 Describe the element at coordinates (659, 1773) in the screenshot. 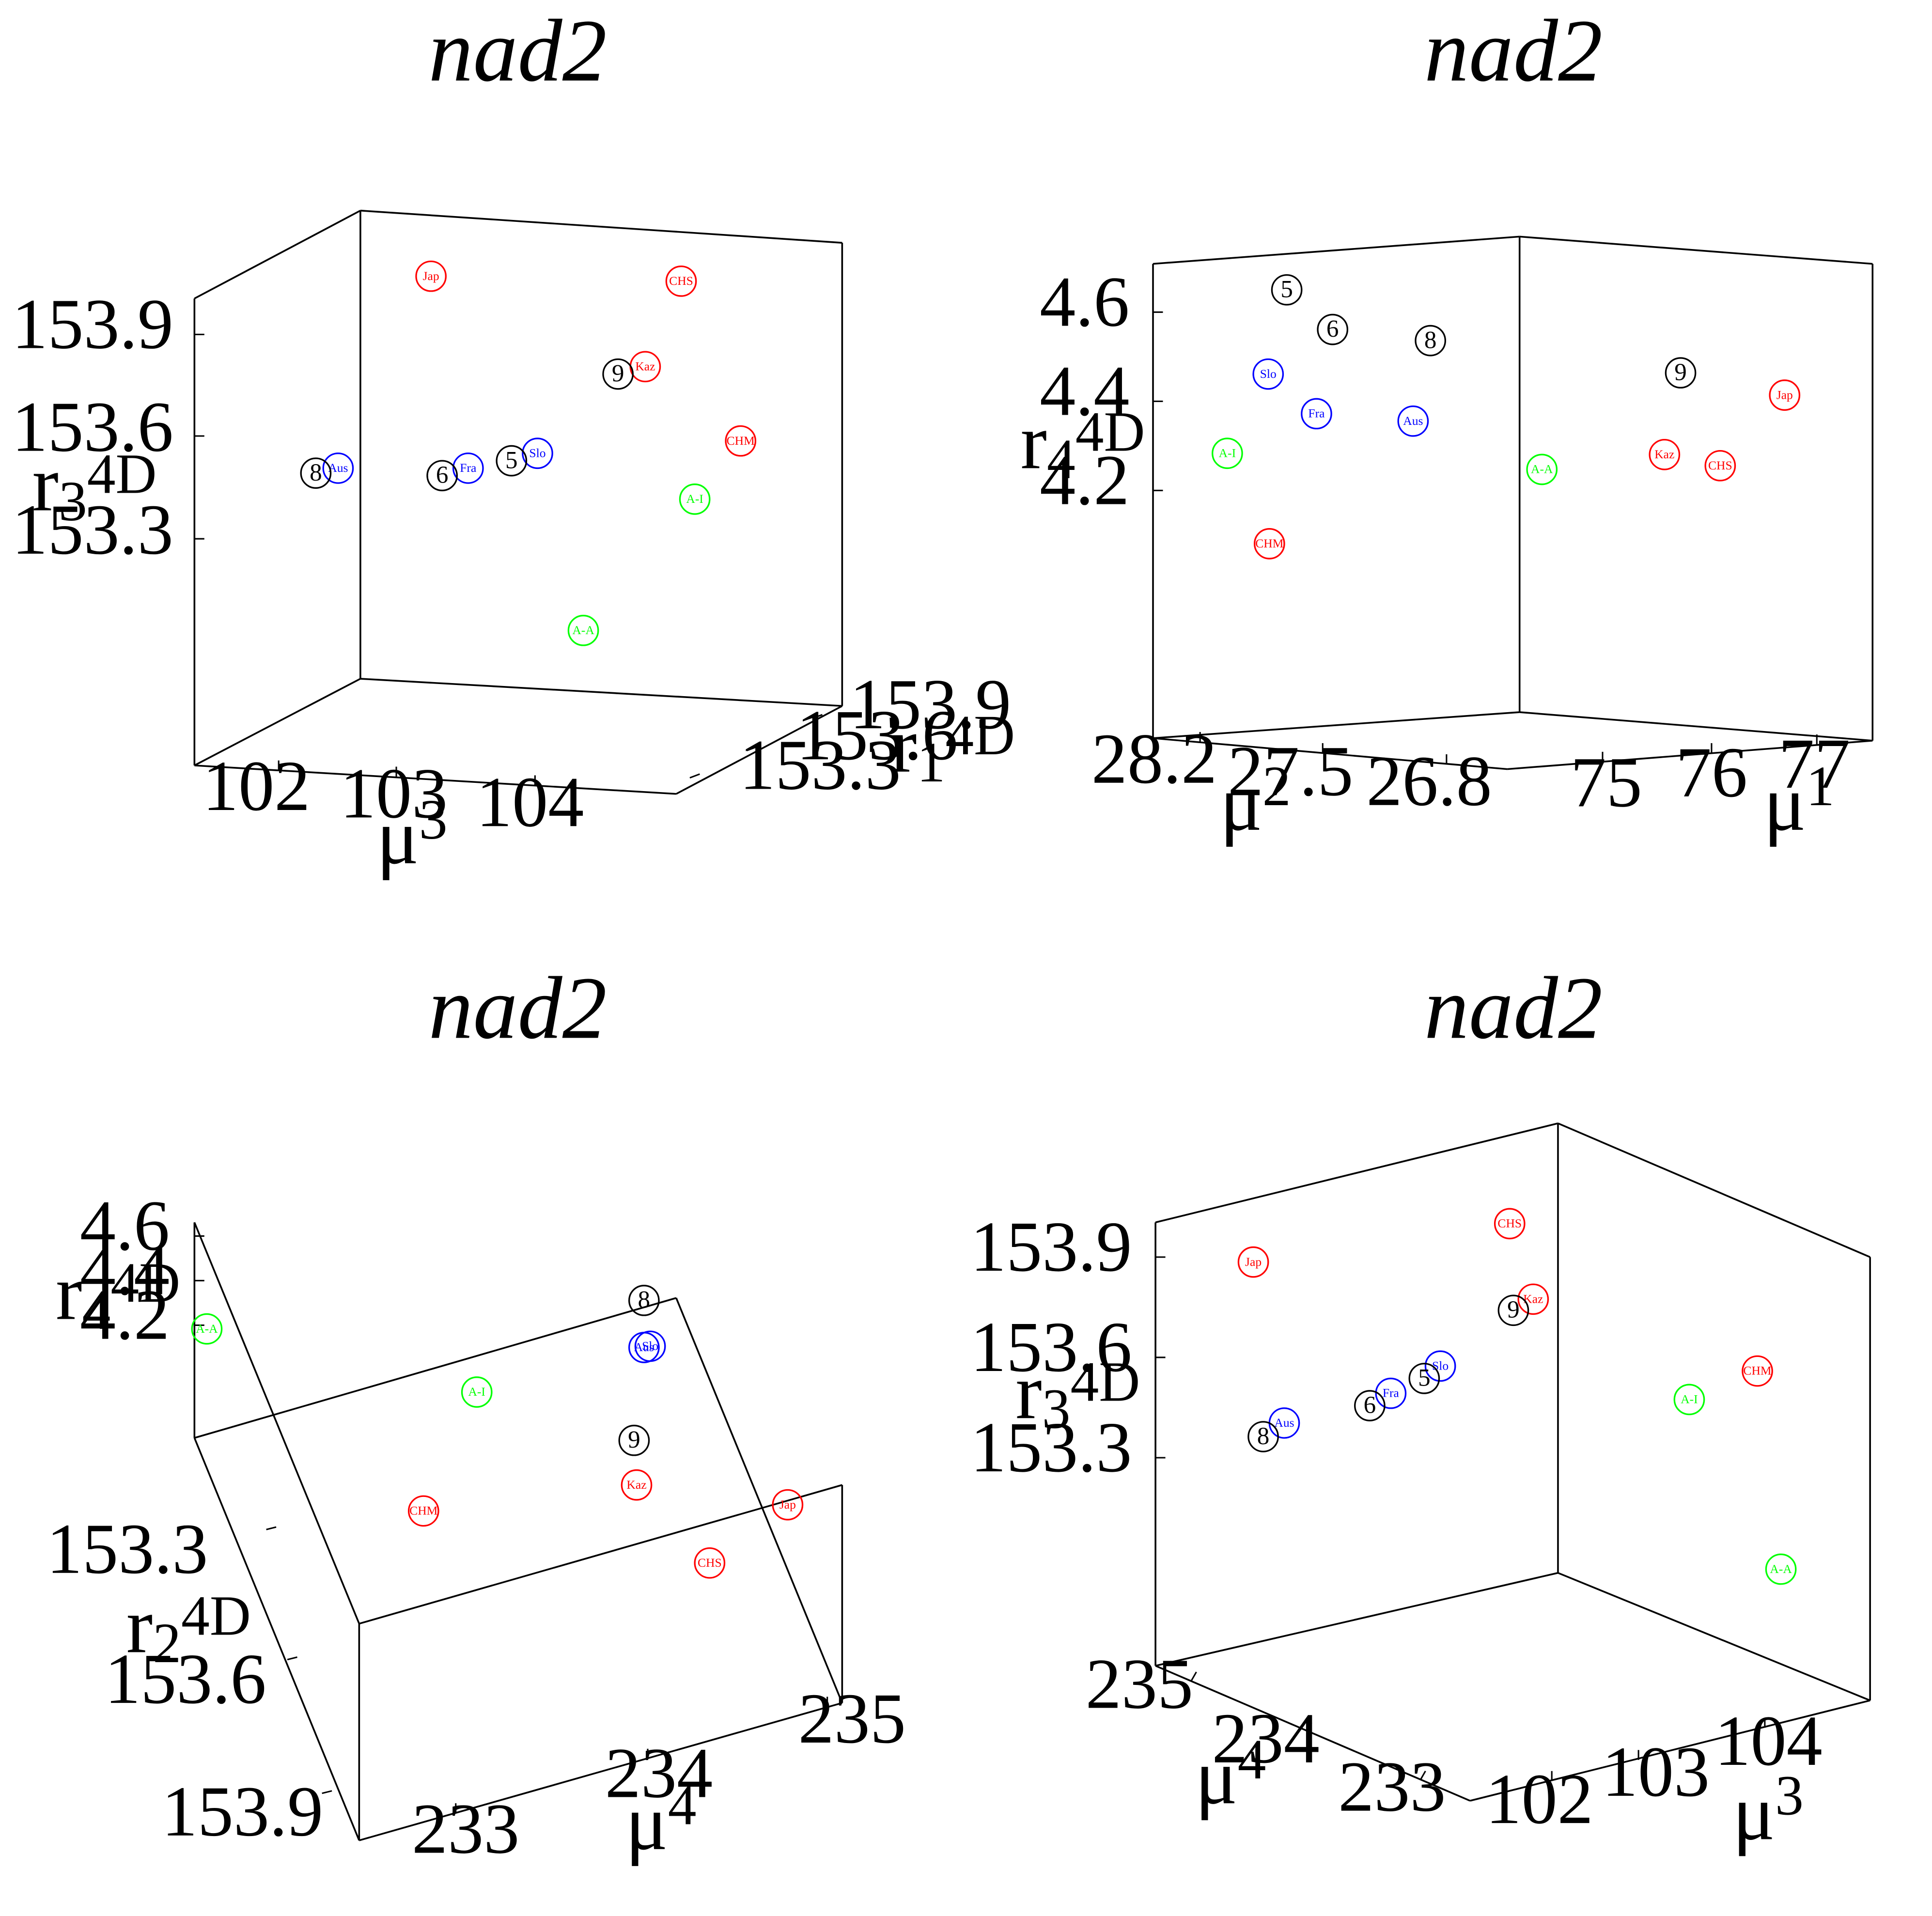

I see `p3-x-tick-2: 234` at that location.